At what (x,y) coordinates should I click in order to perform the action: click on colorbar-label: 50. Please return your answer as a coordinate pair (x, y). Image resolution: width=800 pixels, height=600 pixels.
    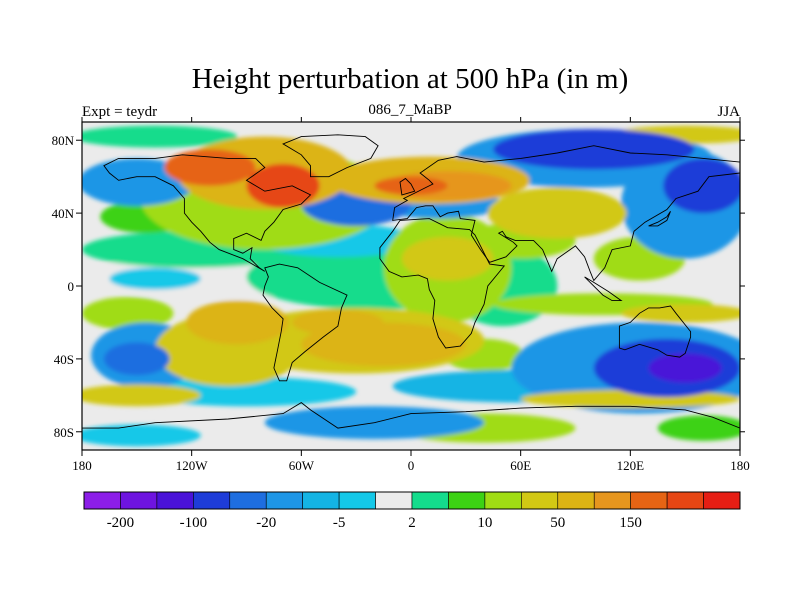
    Looking at the image, I should click on (557, 523).